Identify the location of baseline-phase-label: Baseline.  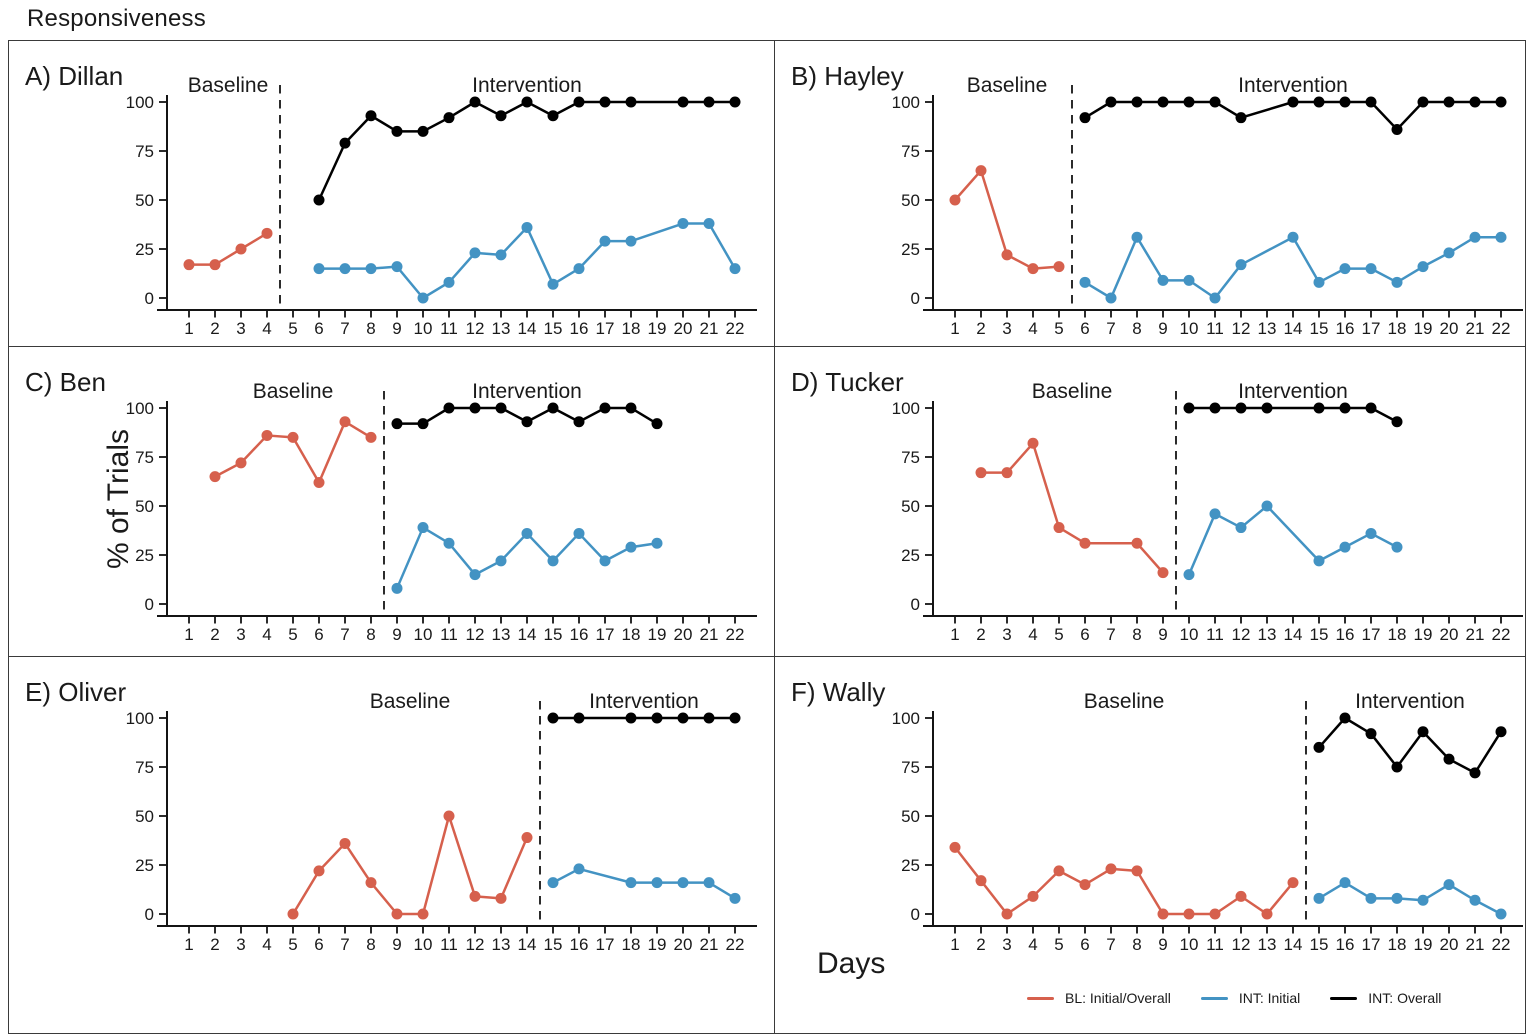
(1072, 391).